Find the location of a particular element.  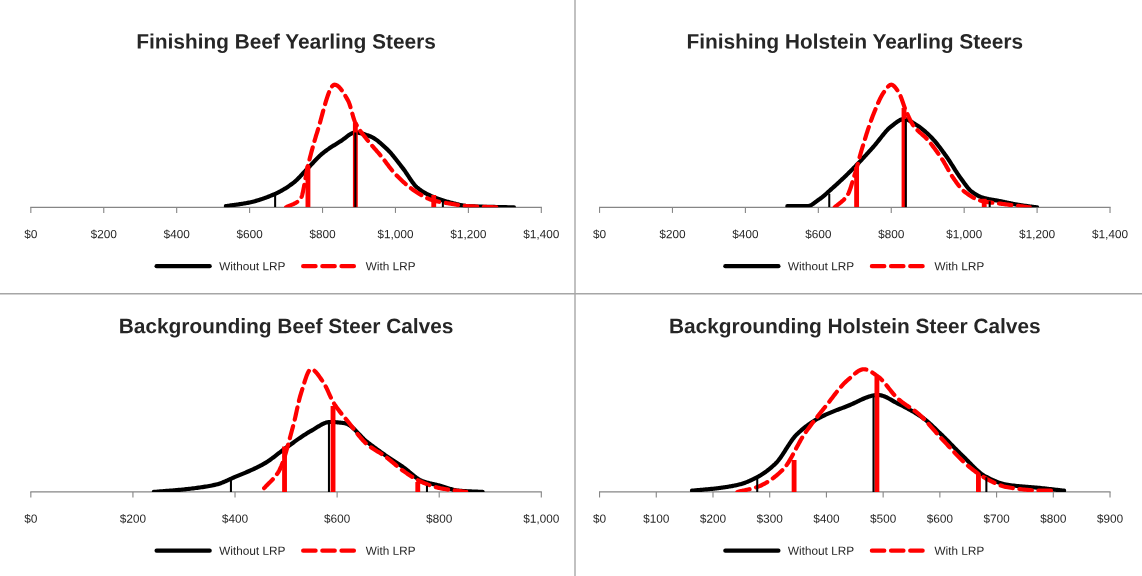

chart-title: Backgrounding Beef Steer Calves is located at coordinates (286, 328).